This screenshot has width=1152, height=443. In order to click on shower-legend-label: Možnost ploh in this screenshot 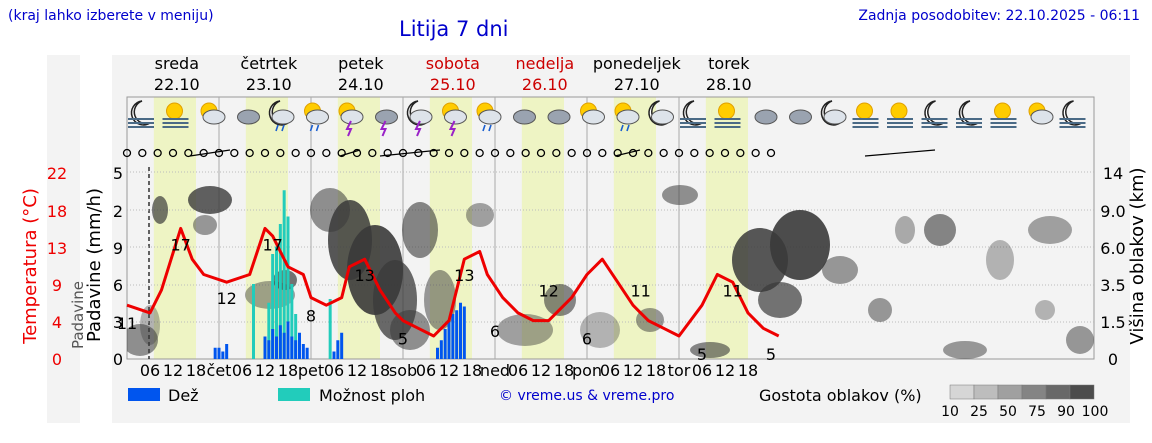, I will do `click(372, 395)`.